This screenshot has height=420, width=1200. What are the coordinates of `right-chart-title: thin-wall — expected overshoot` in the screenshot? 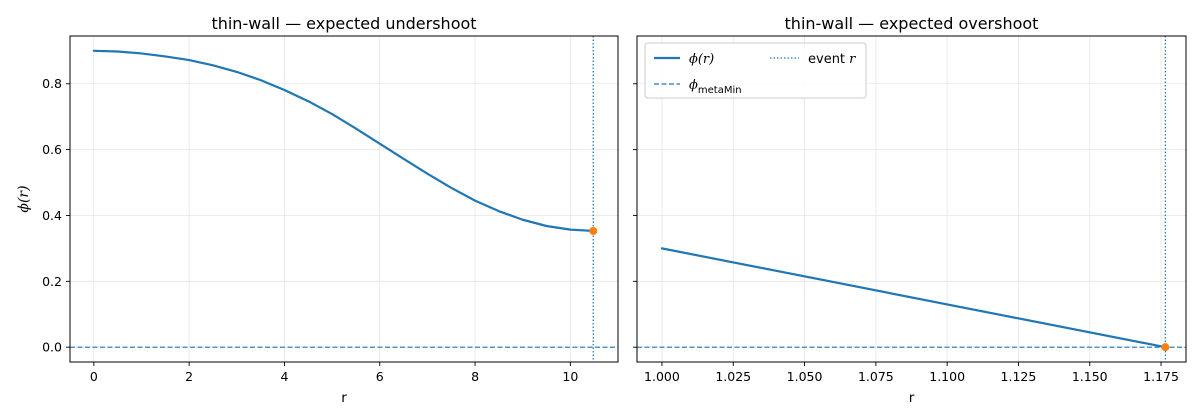 It's located at (912, 23).